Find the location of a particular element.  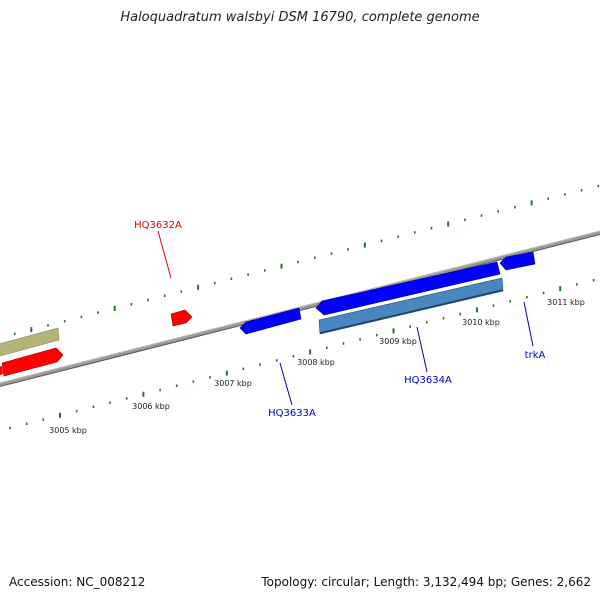

gene-feature-hq3633a is located at coordinates (270, 321).